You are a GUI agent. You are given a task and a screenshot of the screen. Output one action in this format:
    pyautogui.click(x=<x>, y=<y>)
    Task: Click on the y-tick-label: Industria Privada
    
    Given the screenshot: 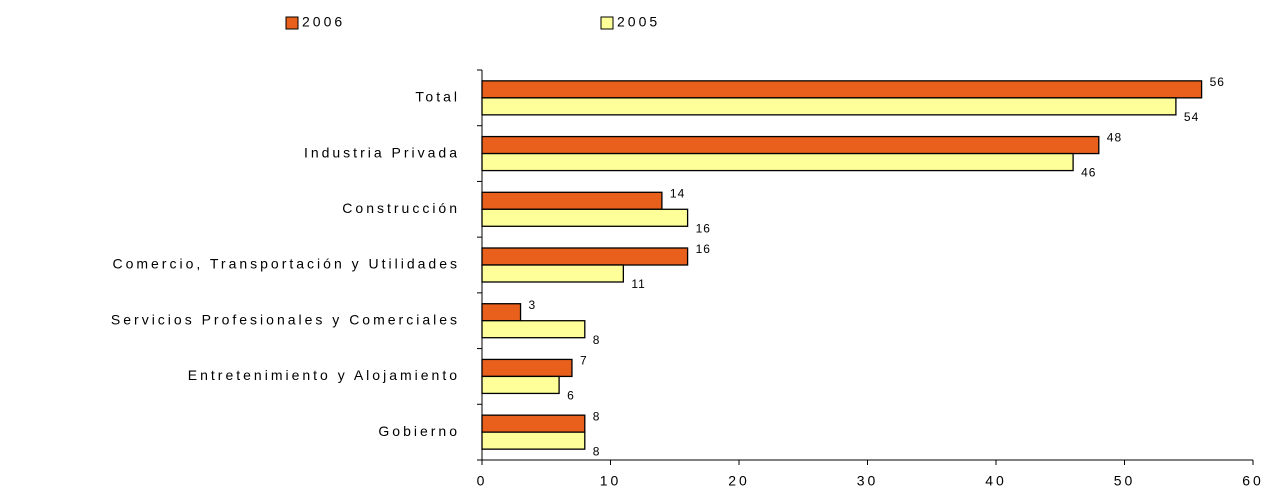 What is the action you would take?
    pyautogui.click(x=382, y=152)
    